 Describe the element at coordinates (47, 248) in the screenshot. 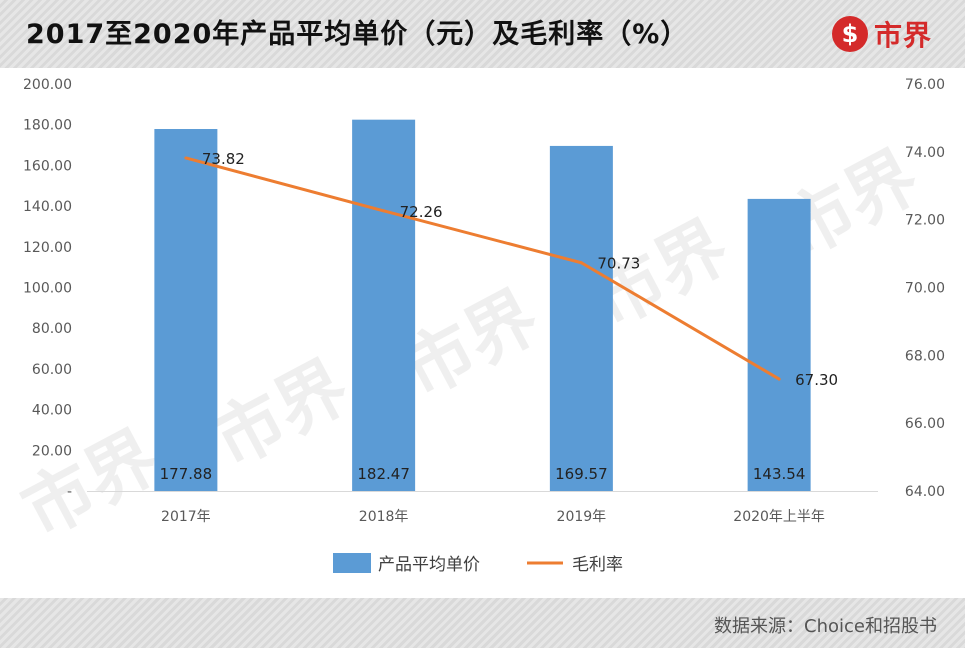

I see `y-left-tick-label: 120.00` at that location.